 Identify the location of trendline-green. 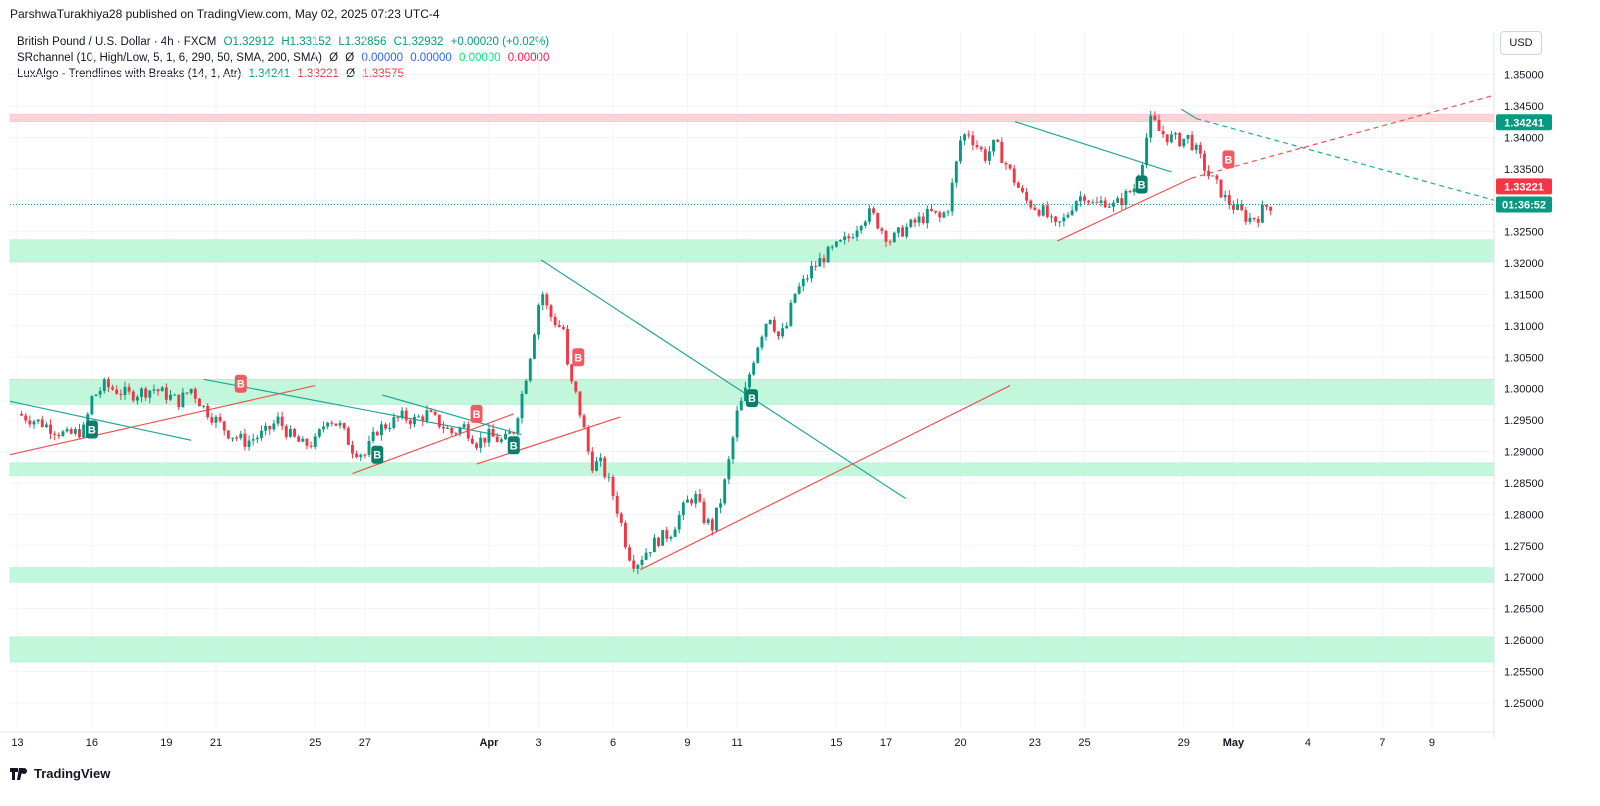
(100, 420).